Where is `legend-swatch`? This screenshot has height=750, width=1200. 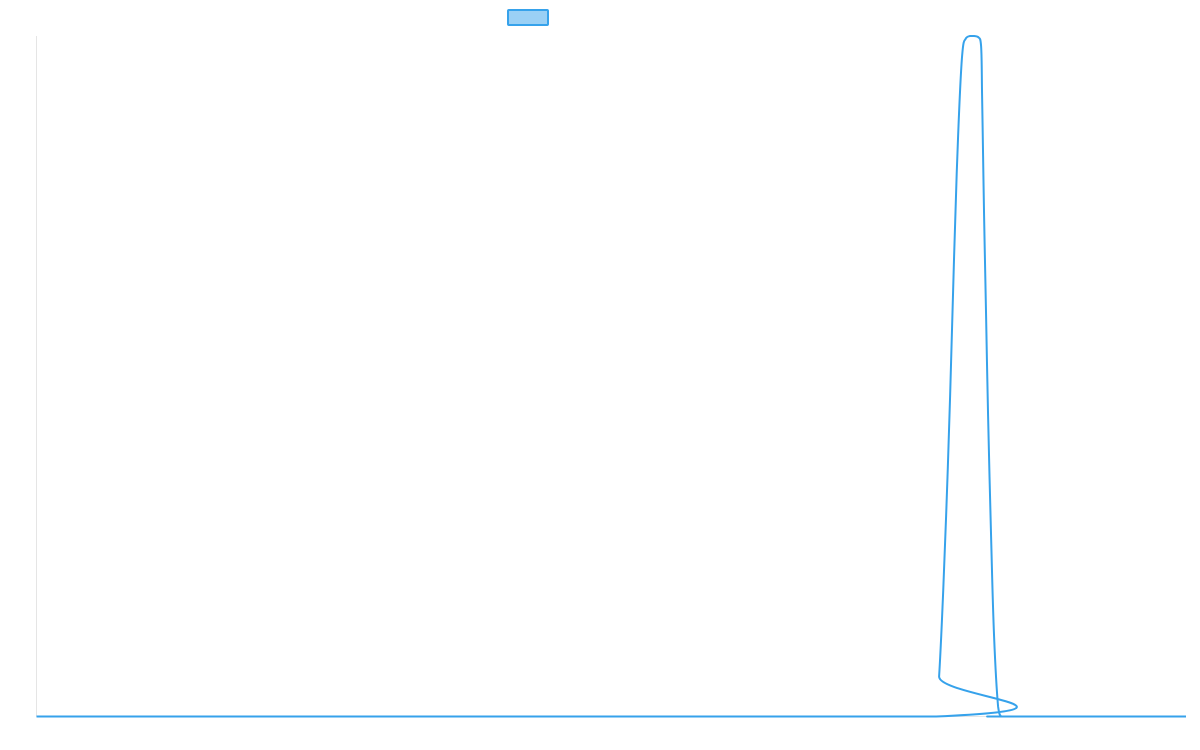
legend-swatch is located at coordinates (528, 17).